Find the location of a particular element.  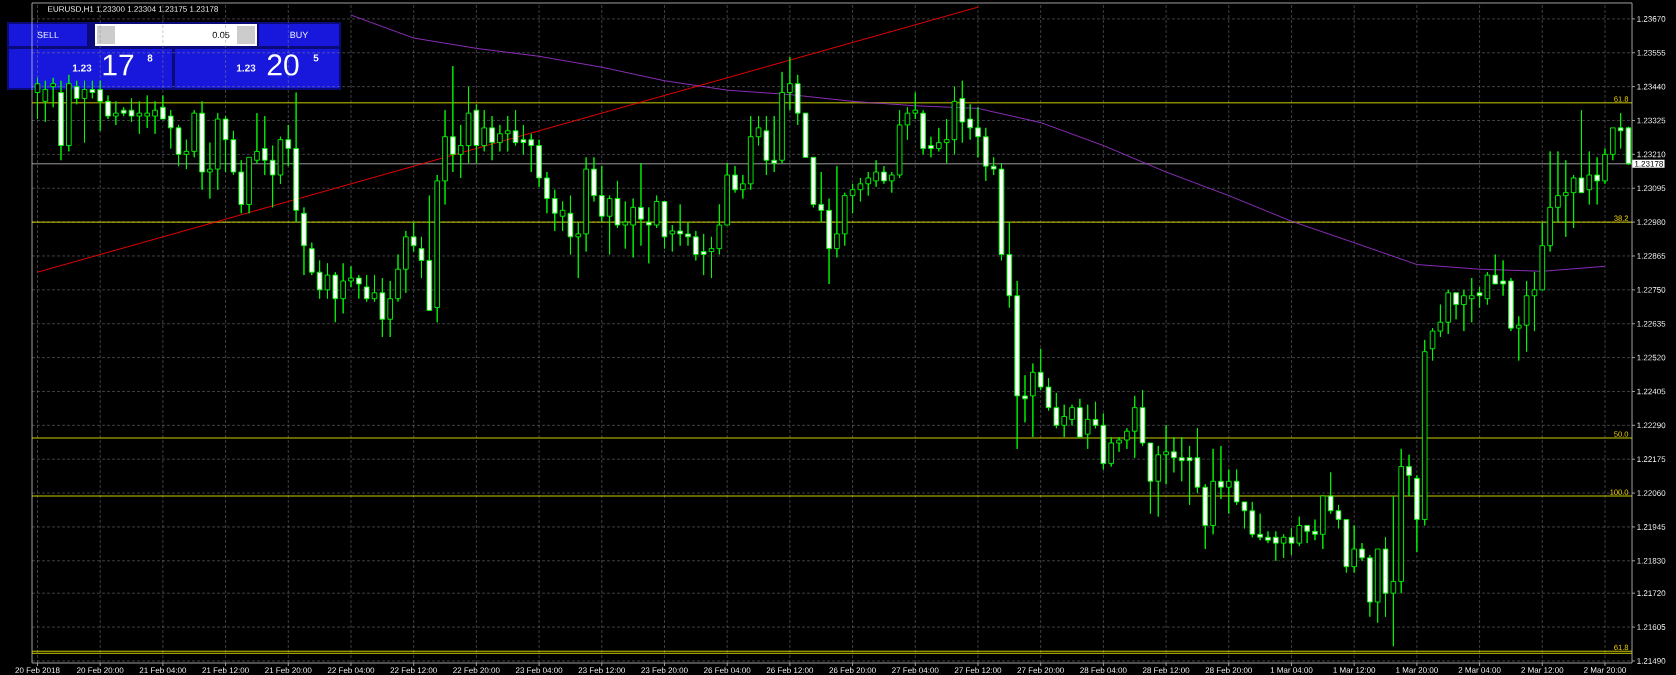

x-tick-label: 23 Feb 20:00 is located at coordinates (664, 670).